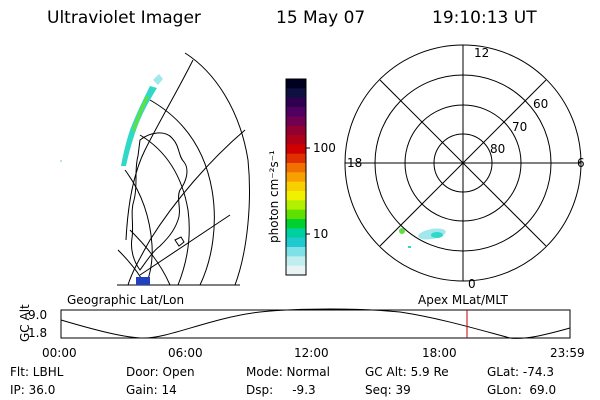  I want to click on timeline-right-title: Apex MLat/MLT, so click(463, 300).